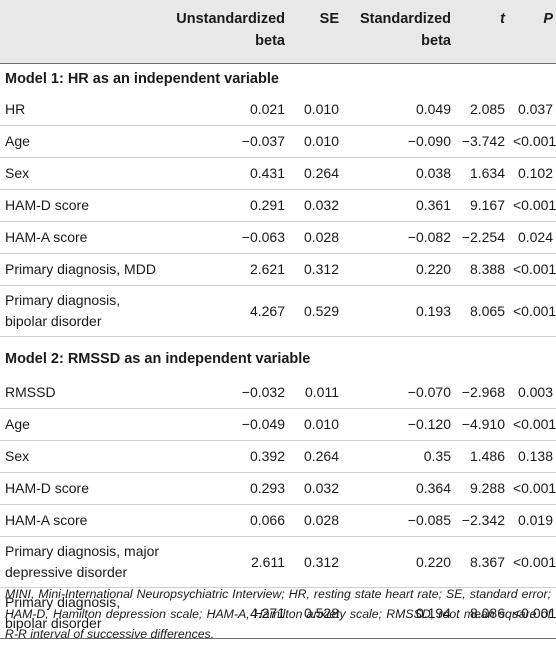 The image size is (556, 663). What do you see at coordinates (481, 613) in the screenshot?
I see `cell-t: 8.086` at bounding box center [481, 613].